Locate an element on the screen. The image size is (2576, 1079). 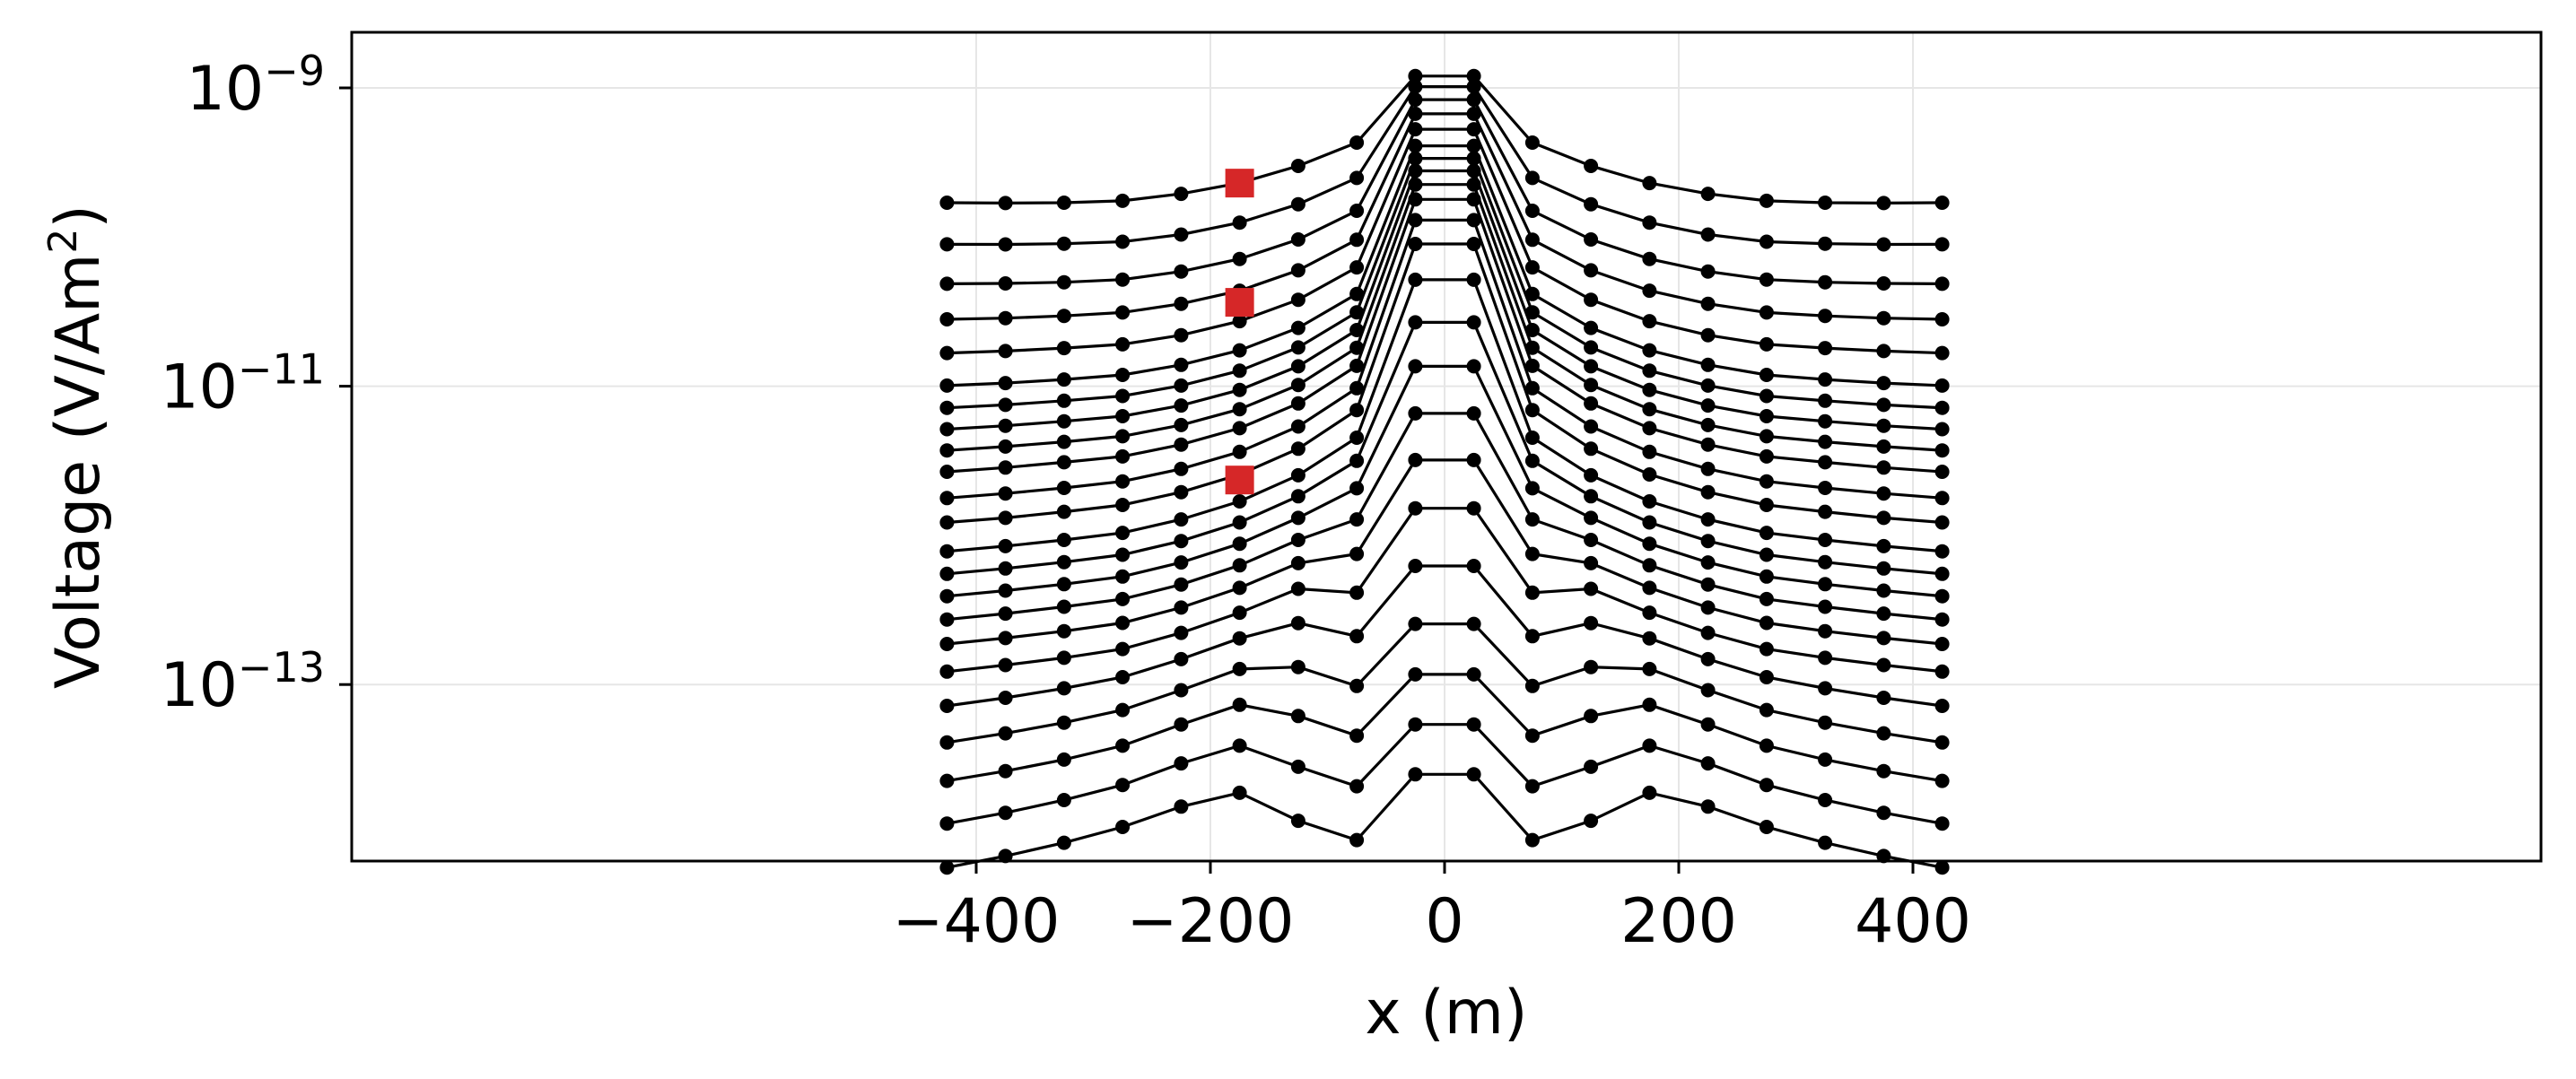
y-axis-ticks: 10−9 10−11 10−13 is located at coordinates (256, 384).